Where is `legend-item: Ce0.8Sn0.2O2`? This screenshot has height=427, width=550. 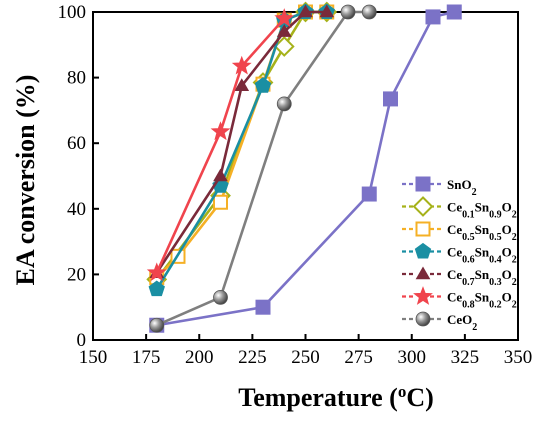 legend-item: Ce0.8Sn0.2O2 is located at coordinates (459, 298).